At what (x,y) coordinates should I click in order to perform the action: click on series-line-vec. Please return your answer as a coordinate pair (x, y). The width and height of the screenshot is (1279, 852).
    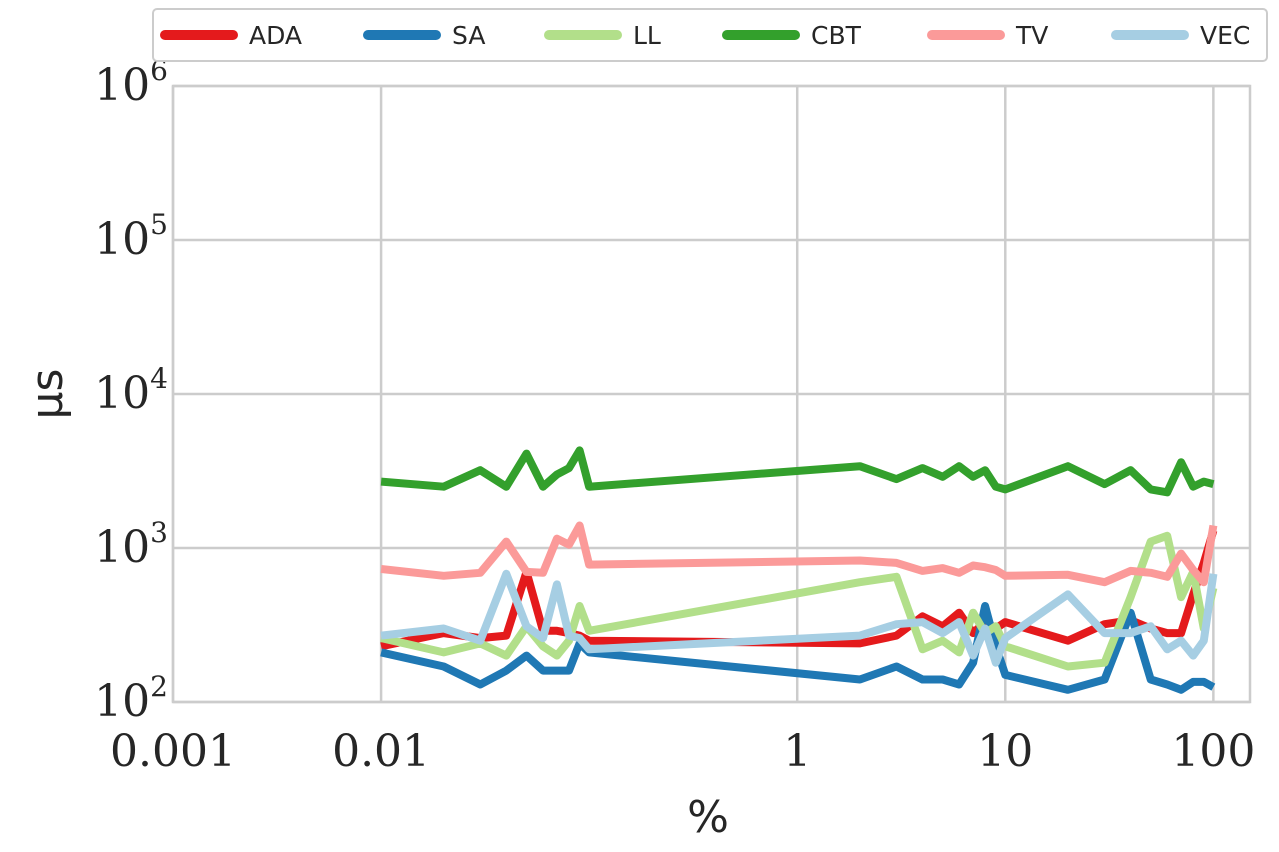
    Looking at the image, I should click on (799, 618).